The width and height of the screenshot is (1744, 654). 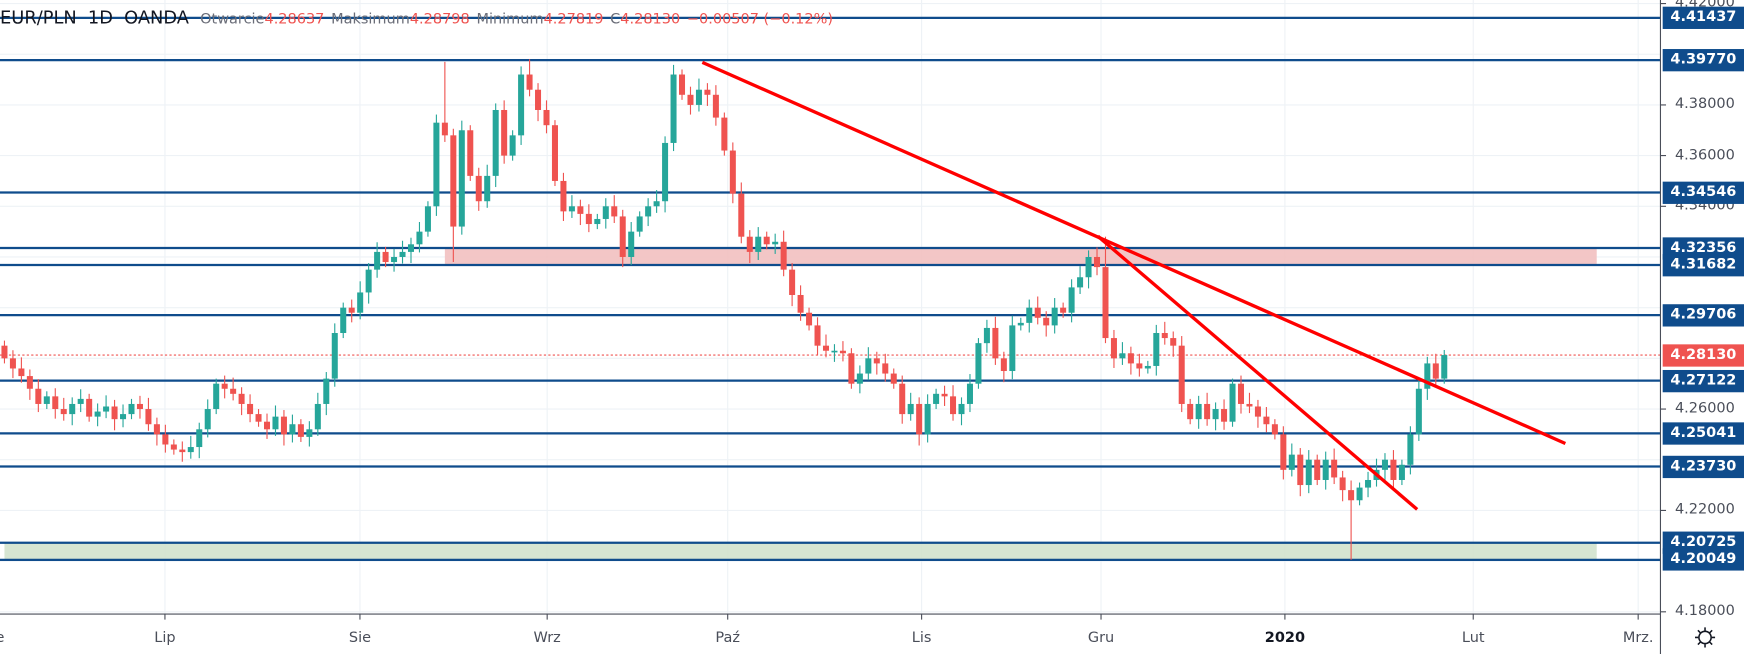 What do you see at coordinates (921, 638) in the screenshot?
I see `time-axis-label: Lis` at bounding box center [921, 638].